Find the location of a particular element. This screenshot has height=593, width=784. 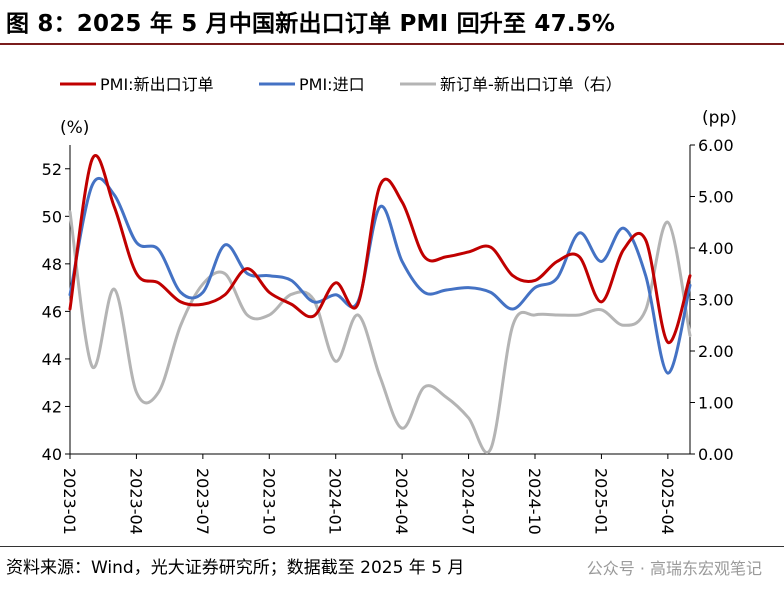

right-tick-label: 0.00 is located at coordinates (716, 454).